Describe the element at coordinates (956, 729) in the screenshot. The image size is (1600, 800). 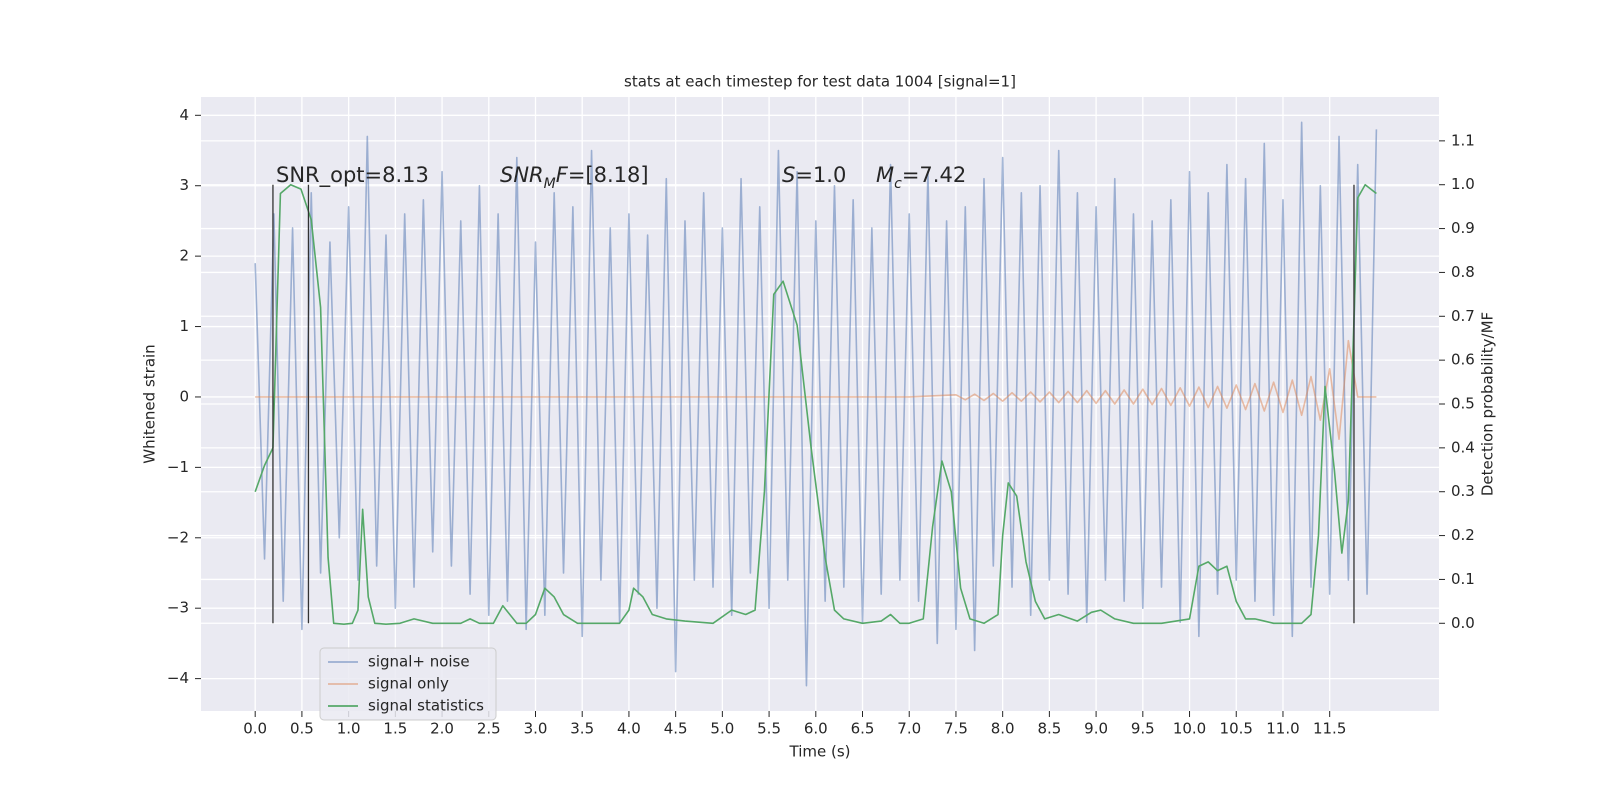
I see `x-tick-label: 7.5` at that location.